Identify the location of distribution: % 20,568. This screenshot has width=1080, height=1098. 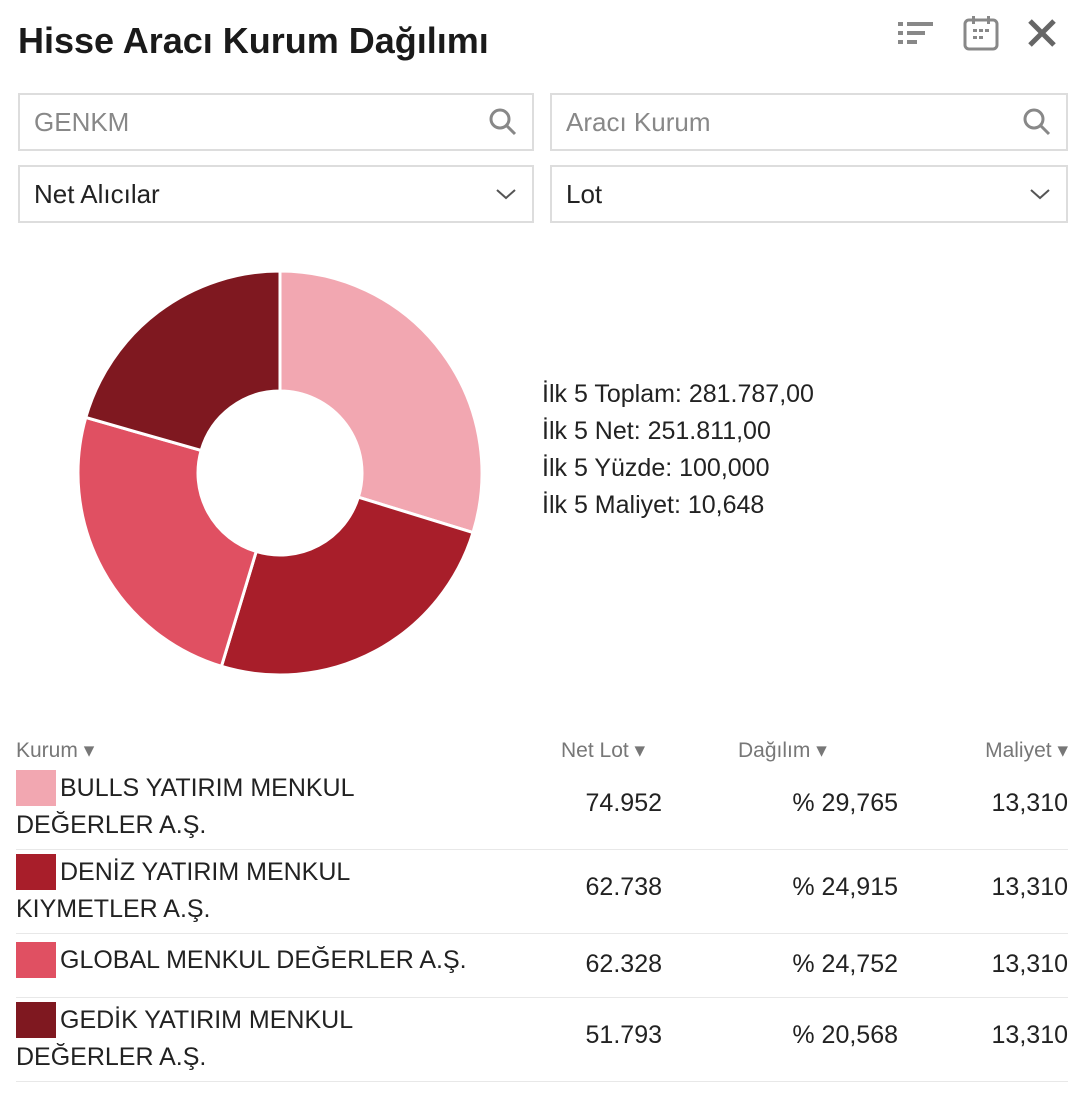
(845, 1035).